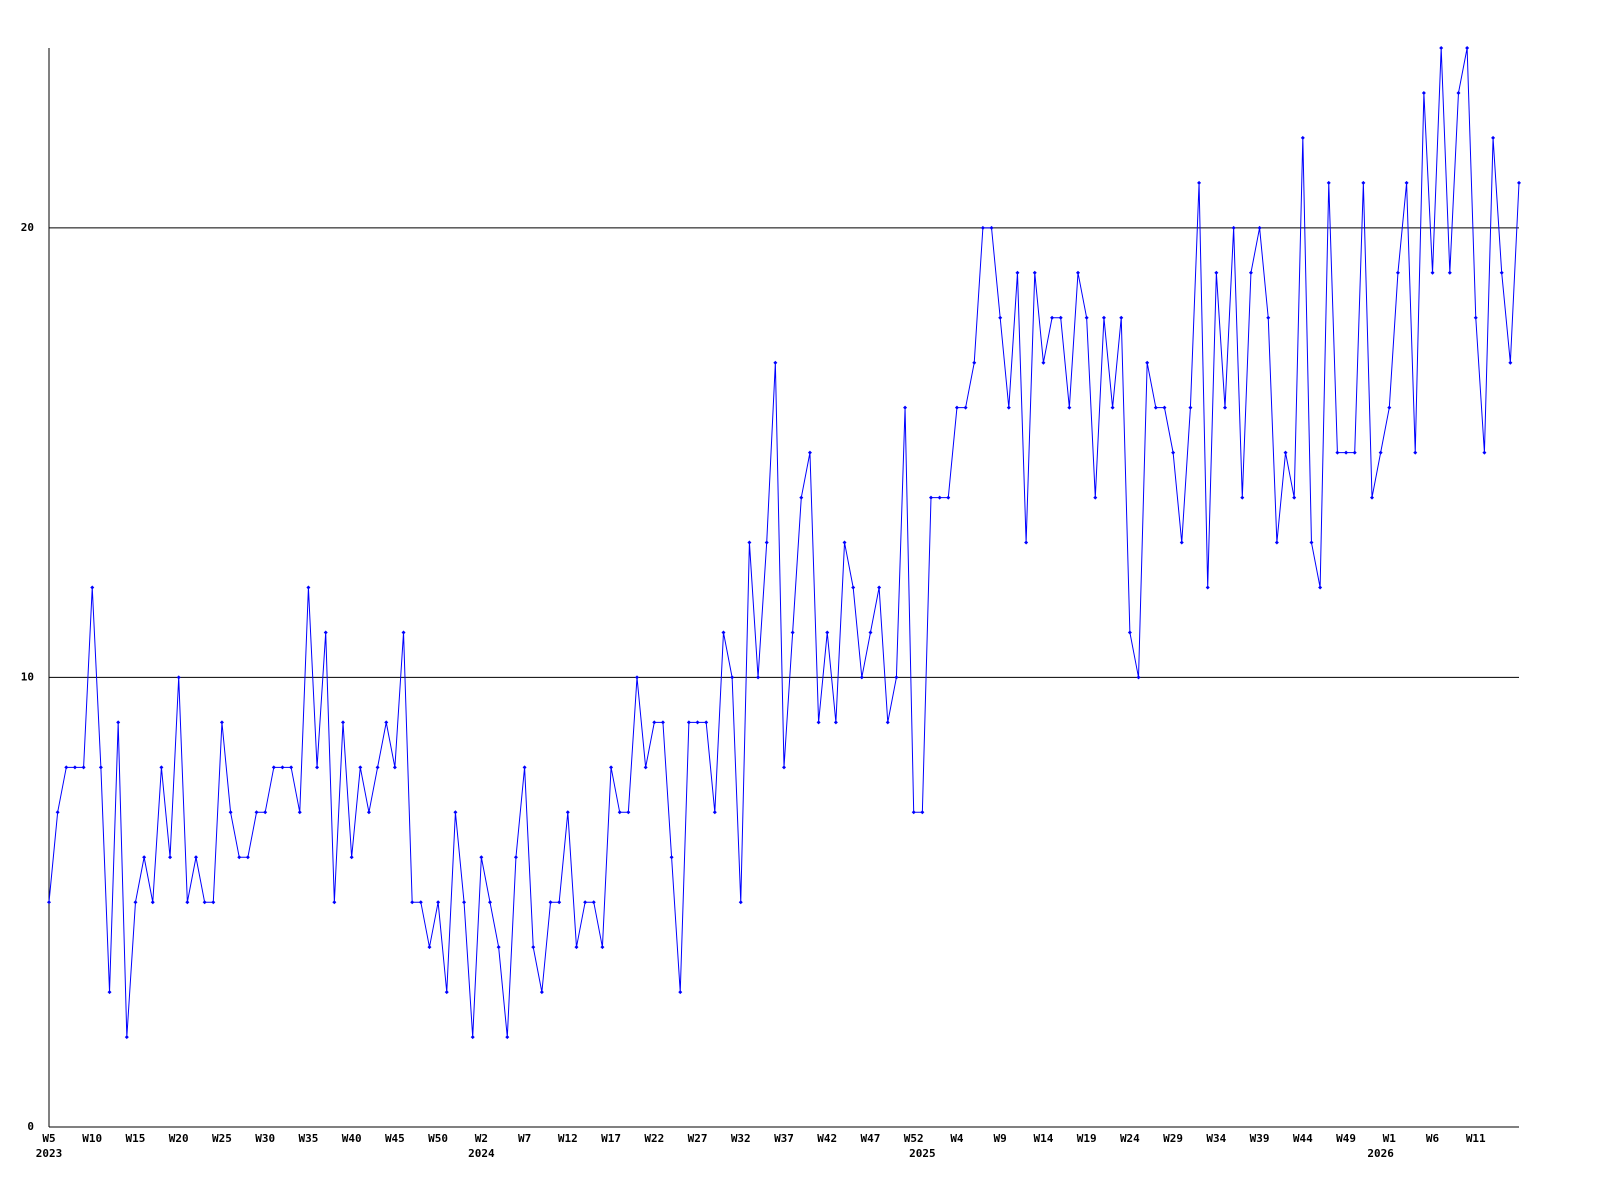 The height and width of the screenshot is (1200, 1600). Describe the element at coordinates (957, 1138) in the screenshot. I see `x-tick-label: W4` at that location.